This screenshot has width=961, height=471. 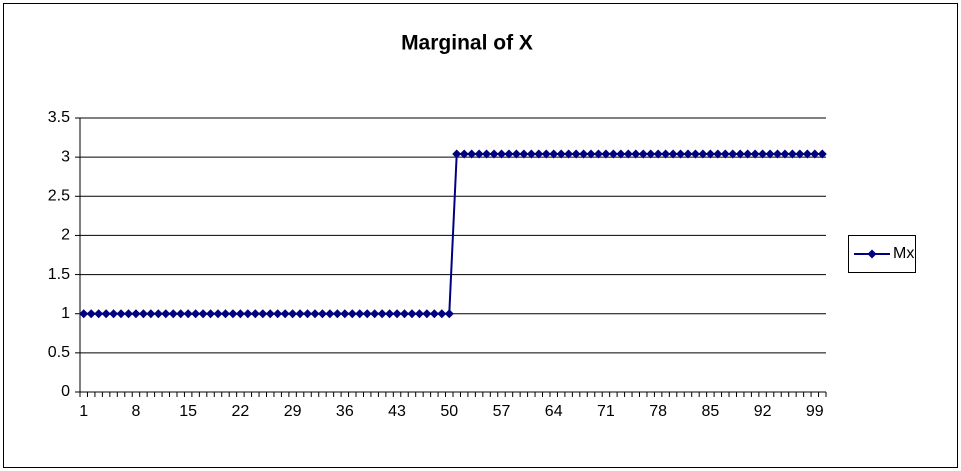 What do you see at coordinates (872, 254) in the screenshot?
I see `legend-marker` at bounding box center [872, 254].